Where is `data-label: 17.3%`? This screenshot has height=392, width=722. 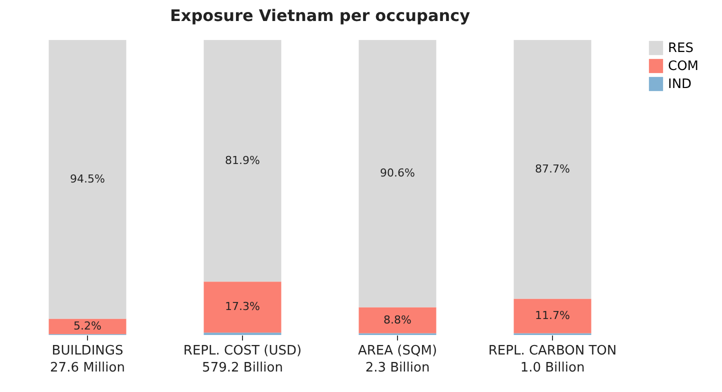 data-label: 17.3% is located at coordinates (242, 307).